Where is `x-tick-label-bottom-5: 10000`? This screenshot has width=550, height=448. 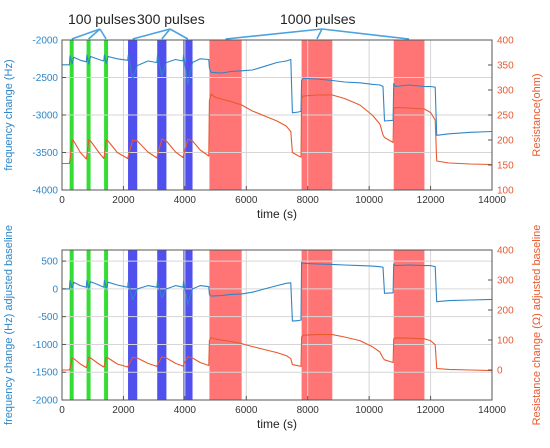
x-tick-label-bottom-5: 10000 is located at coordinates (369, 410).